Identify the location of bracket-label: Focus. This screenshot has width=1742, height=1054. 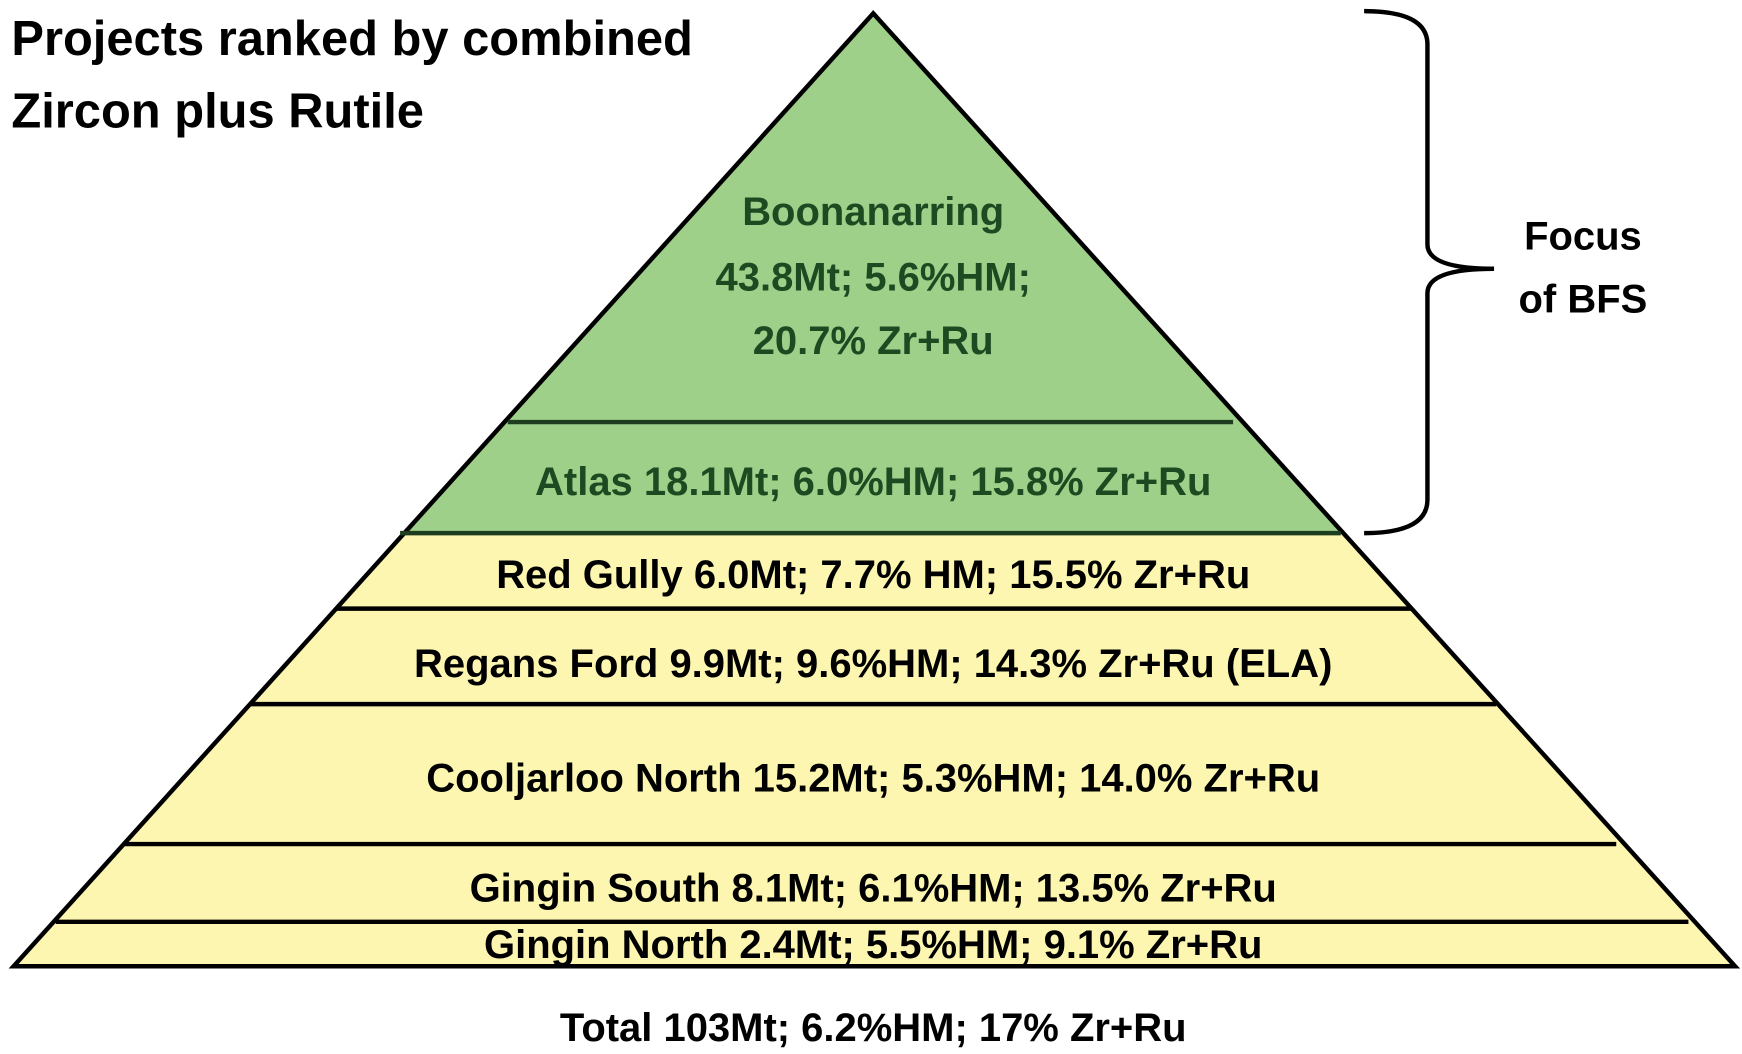
(1583, 236).